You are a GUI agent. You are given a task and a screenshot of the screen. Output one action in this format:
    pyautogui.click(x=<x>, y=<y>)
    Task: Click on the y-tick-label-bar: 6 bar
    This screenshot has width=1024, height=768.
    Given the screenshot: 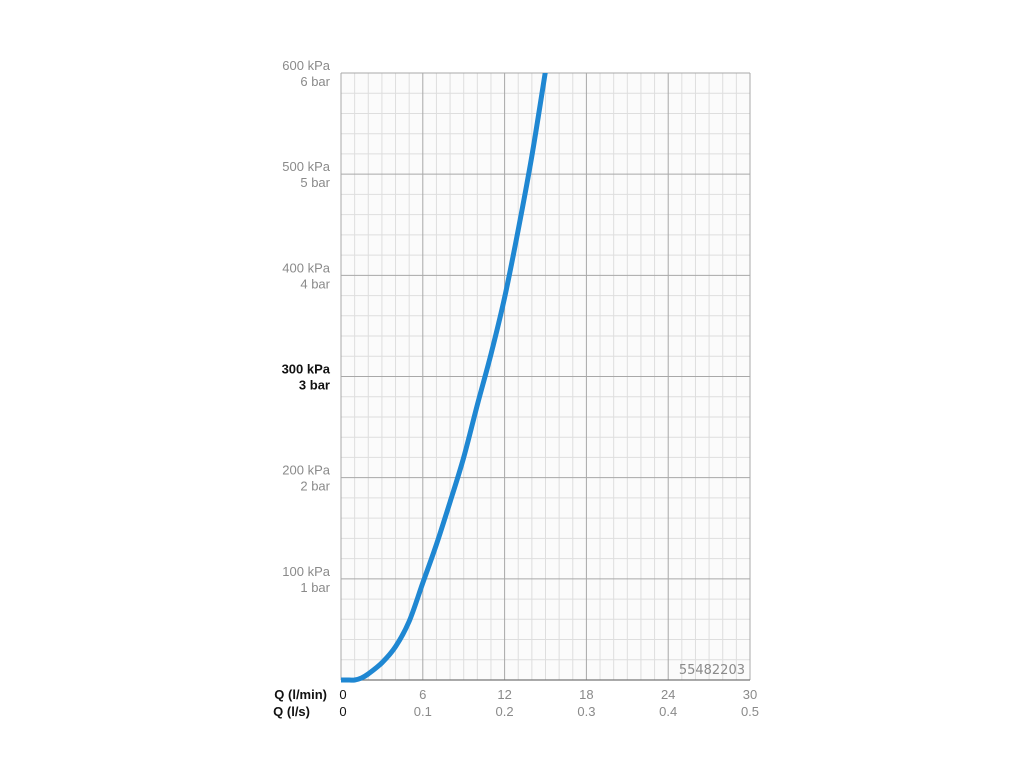 What is the action you would take?
    pyautogui.click(x=315, y=81)
    